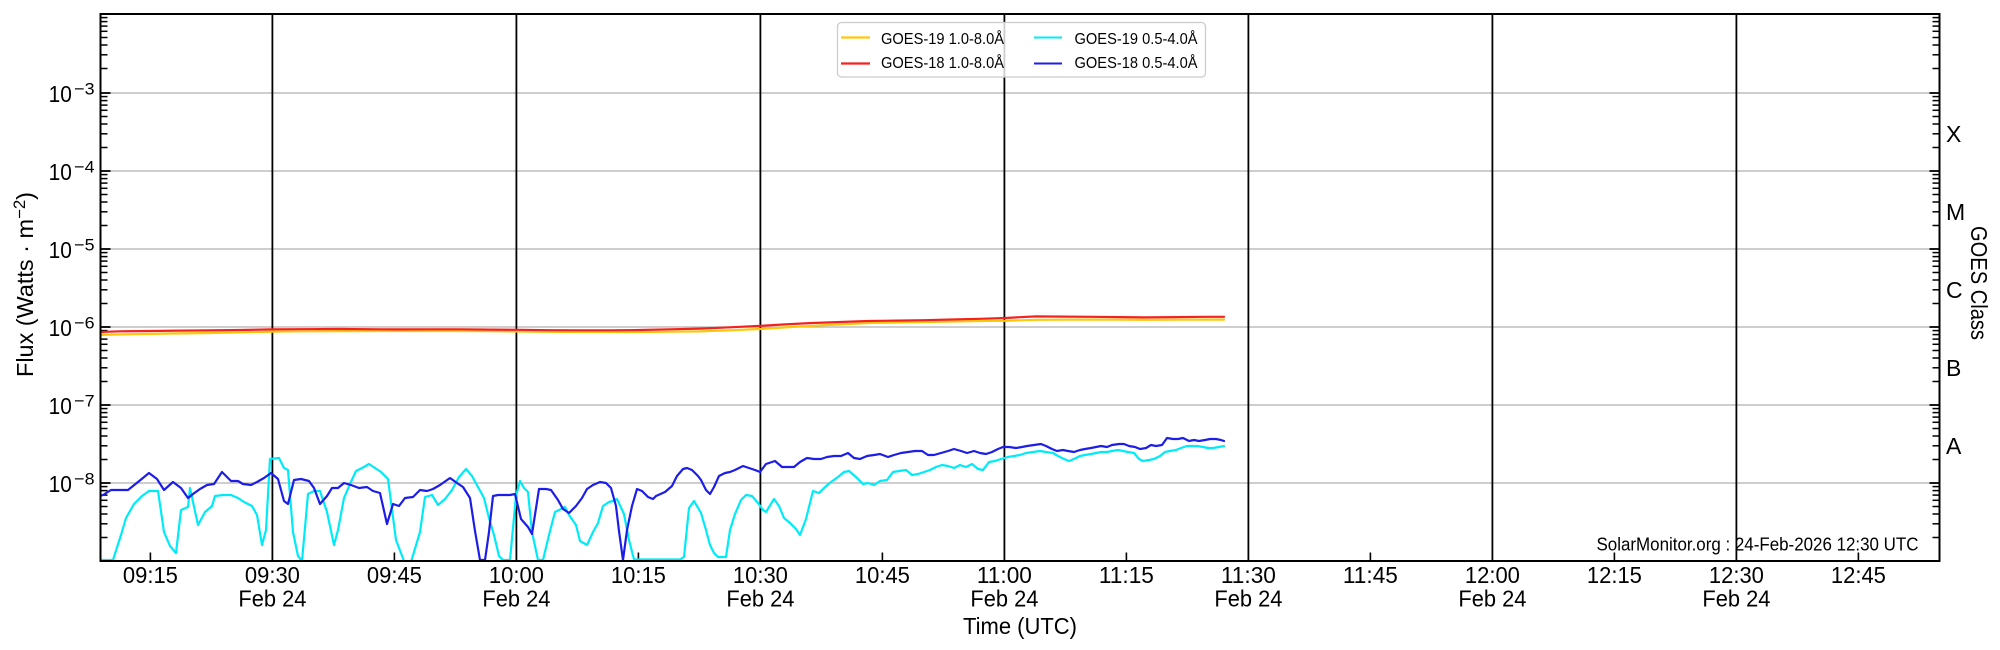  I want to click on svg-text: X, so click(1953, 134).